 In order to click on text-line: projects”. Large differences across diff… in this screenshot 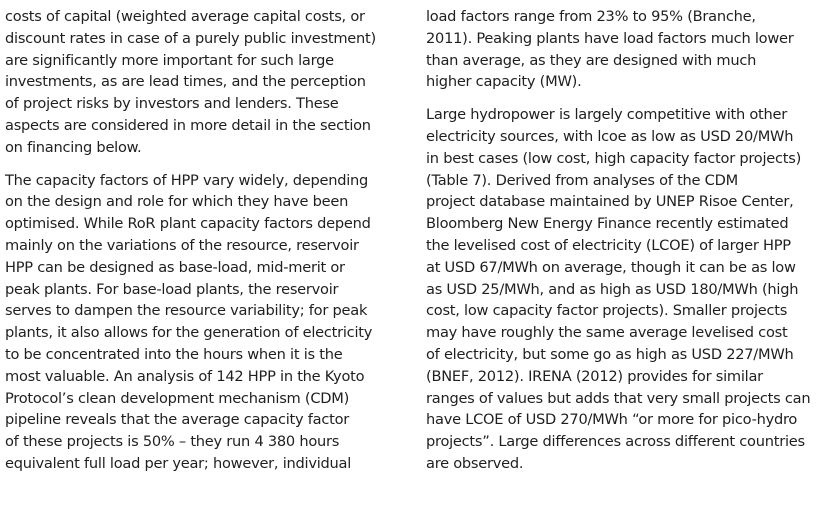, I will do `click(615, 442)`.